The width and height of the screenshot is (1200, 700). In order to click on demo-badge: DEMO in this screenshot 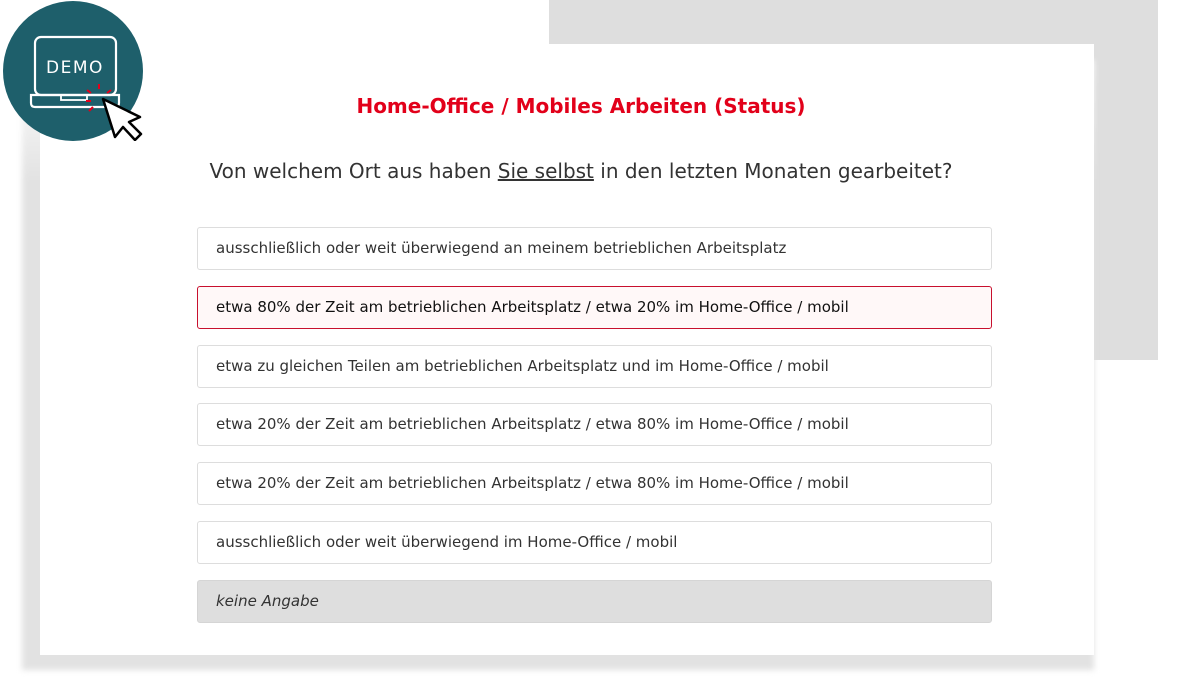, I will do `click(73, 71)`.